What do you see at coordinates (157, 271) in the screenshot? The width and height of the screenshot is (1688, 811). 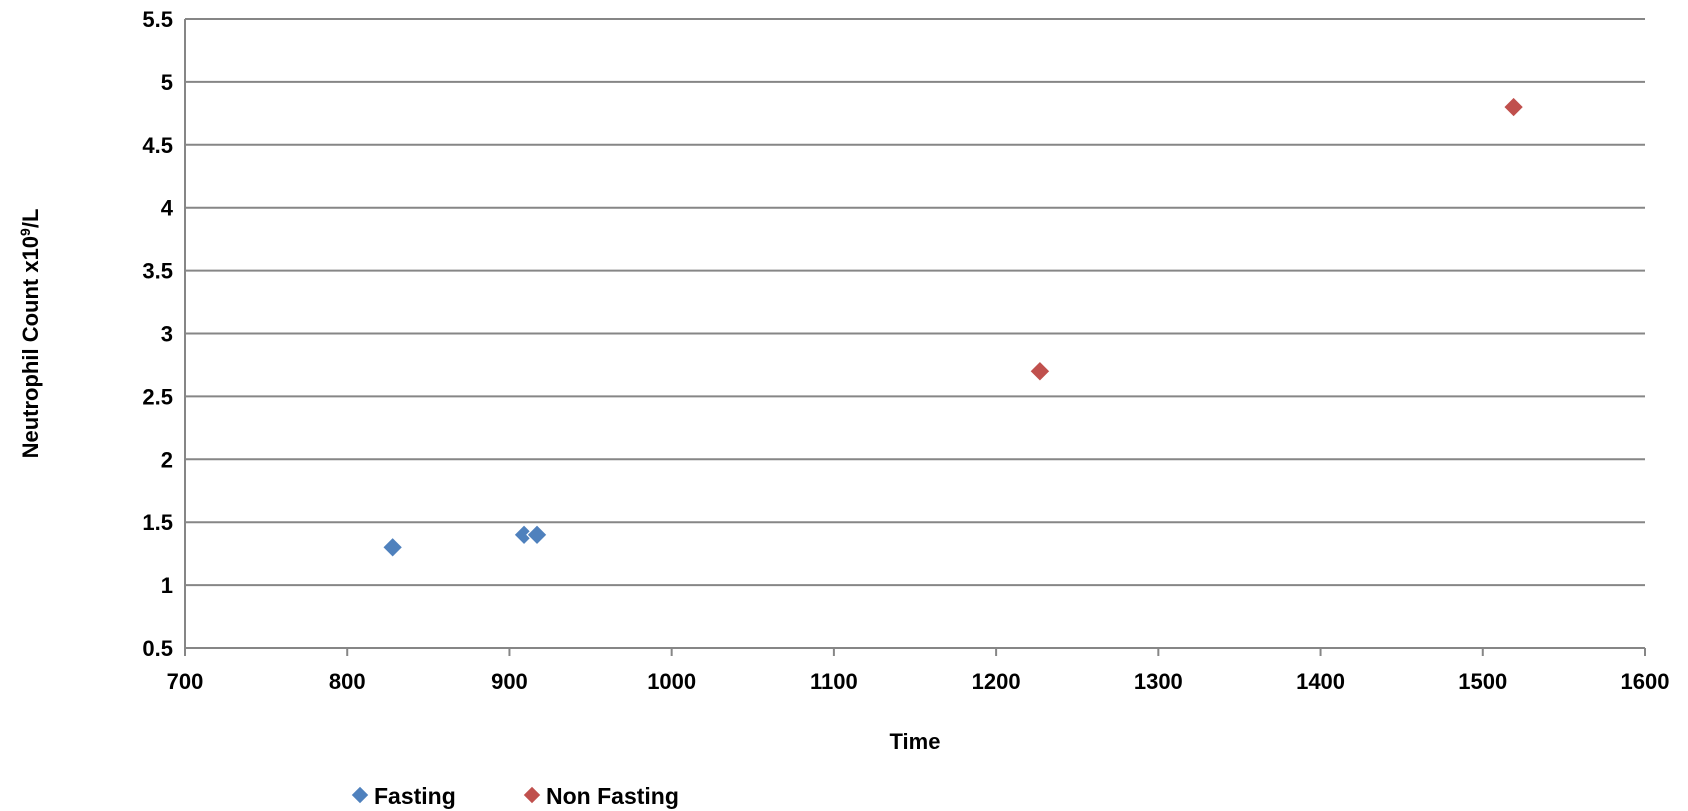 I see `y-tick-label: 3.5` at bounding box center [157, 271].